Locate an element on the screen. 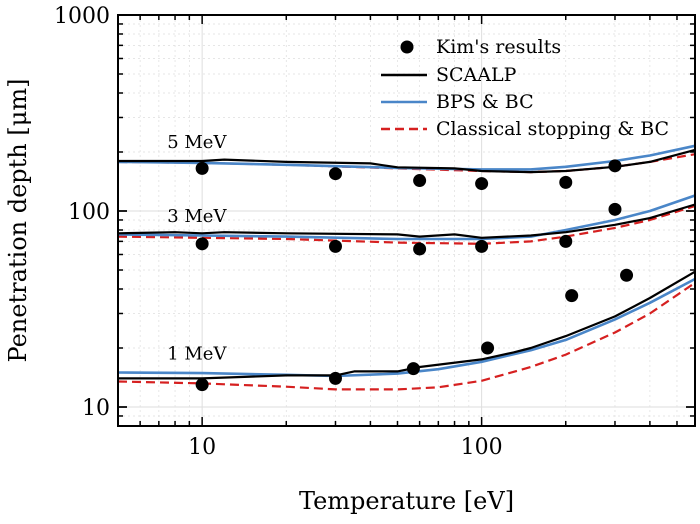 This screenshot has width=700, height=524. y-tick-label: 10 is located at coordinates (96, 408).